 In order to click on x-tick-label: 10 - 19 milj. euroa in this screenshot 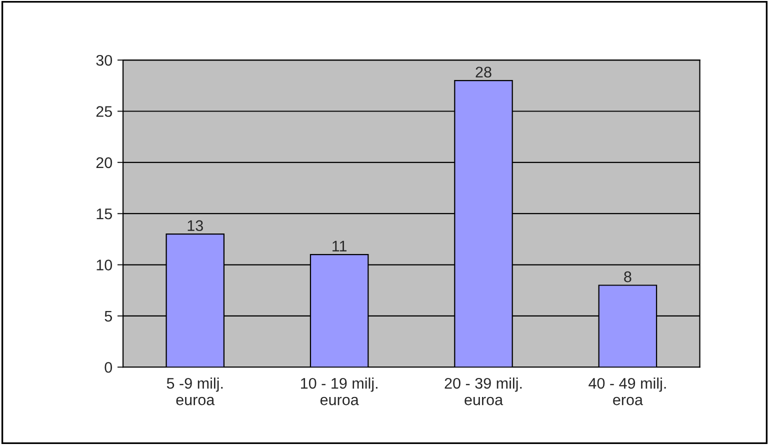, I will do `click(339, 392)`.